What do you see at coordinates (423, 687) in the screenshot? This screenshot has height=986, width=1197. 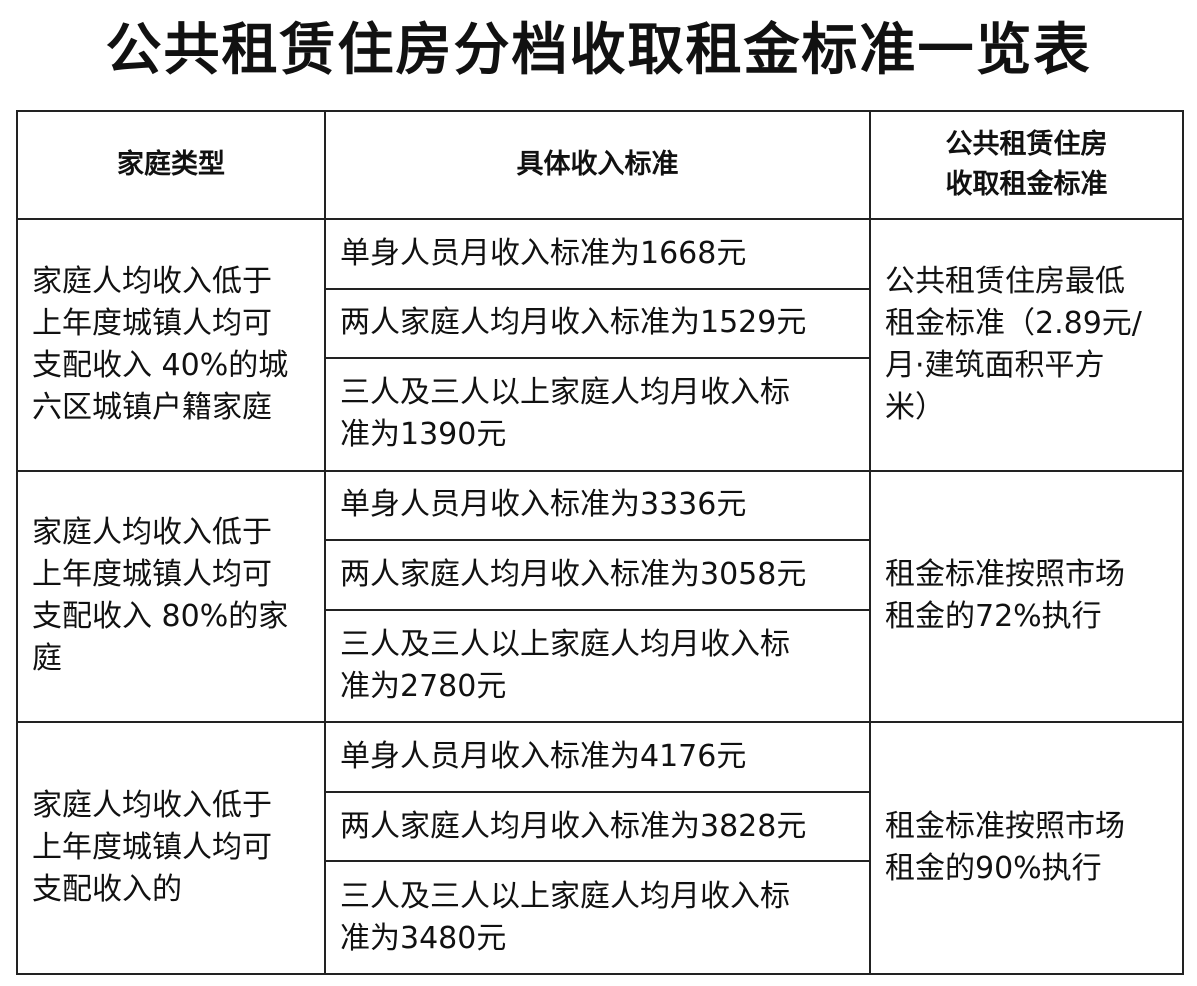 I see `text-line: 准为2780元` at bounding box center [423, 687].